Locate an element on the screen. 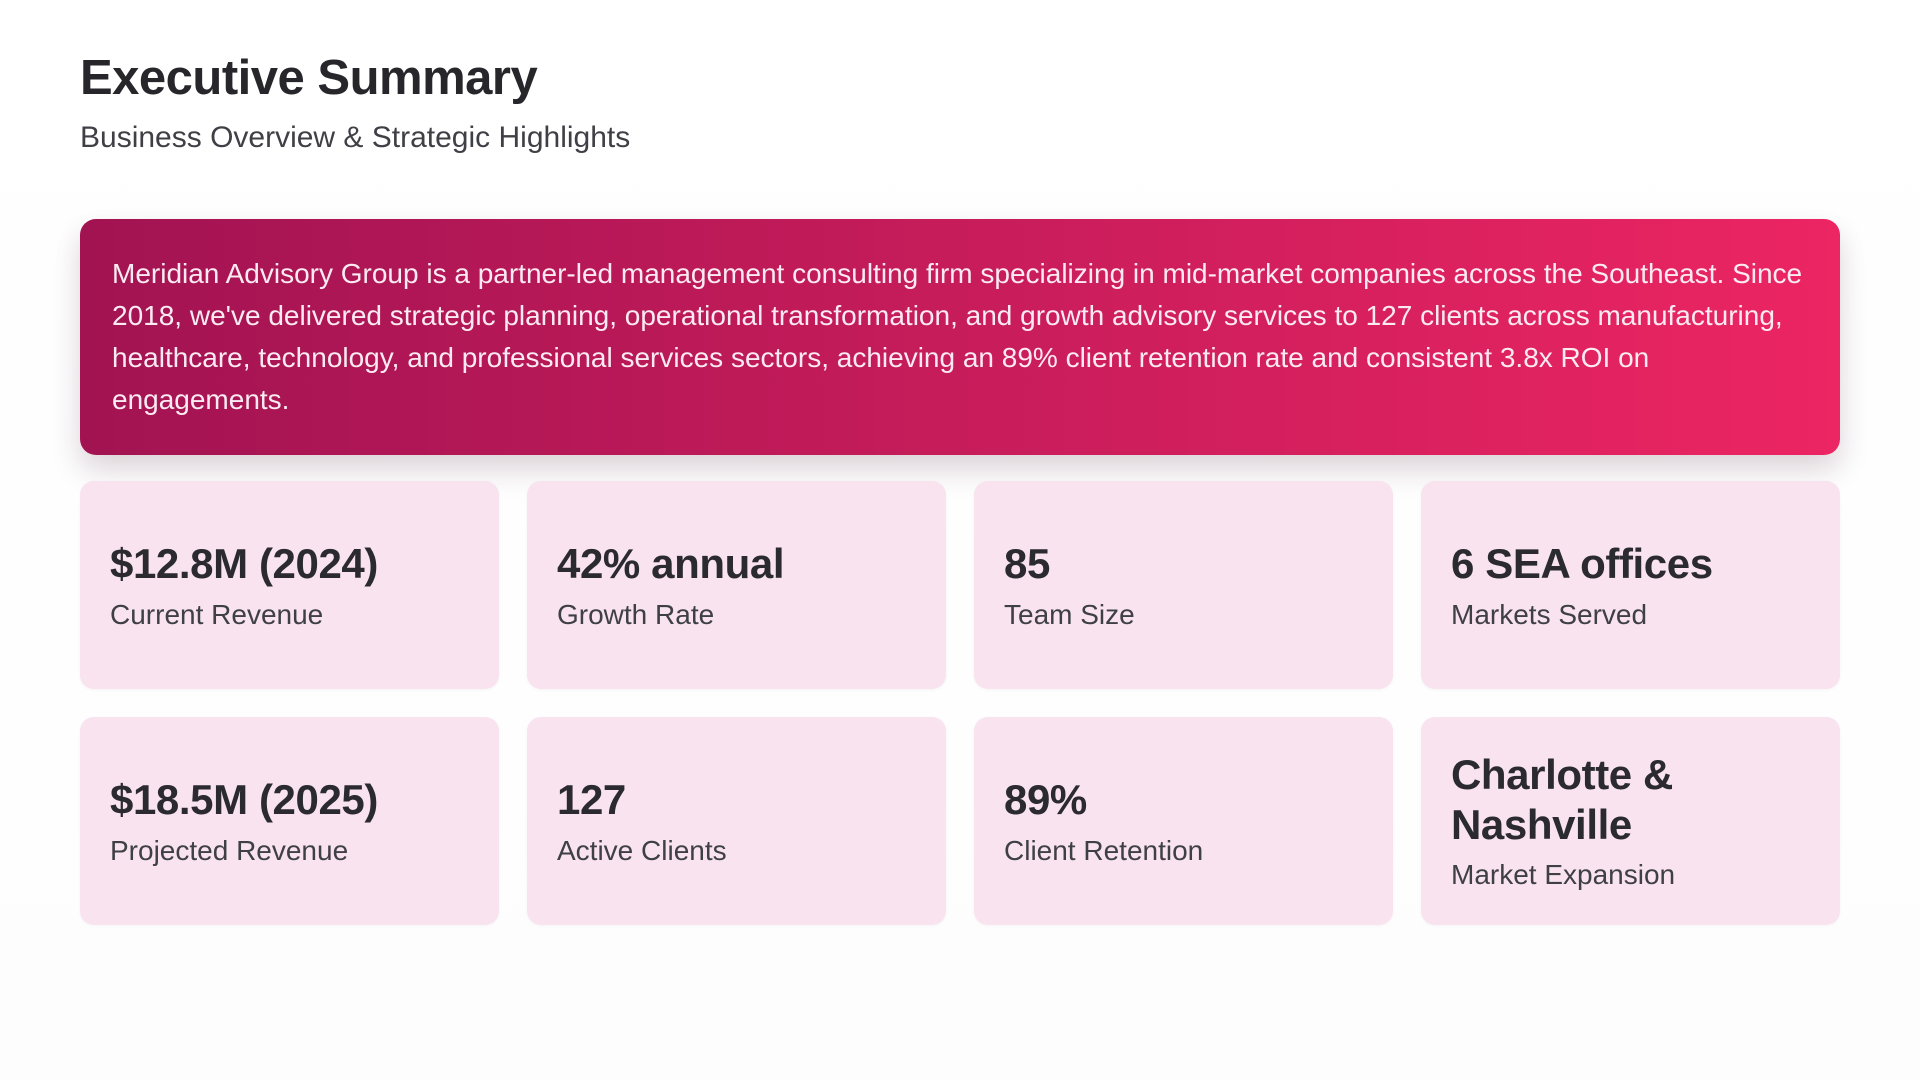 This screenshot has width=1920, height=1080. stat-label: Markets Served is located at coordinates (1549, 614).